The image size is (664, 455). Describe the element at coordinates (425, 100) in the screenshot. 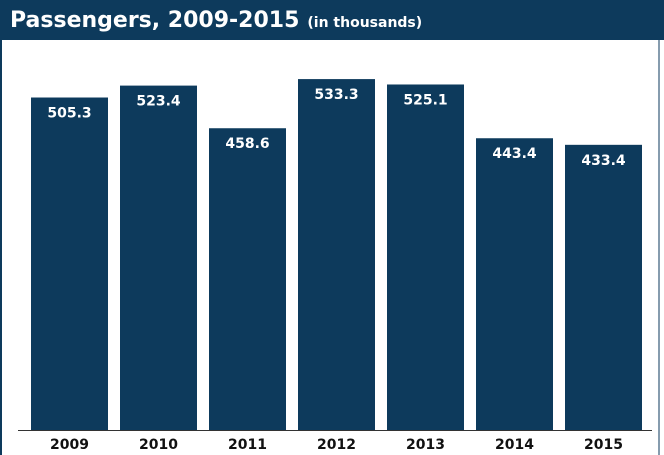

I see `value-label: 525.1` at that location.